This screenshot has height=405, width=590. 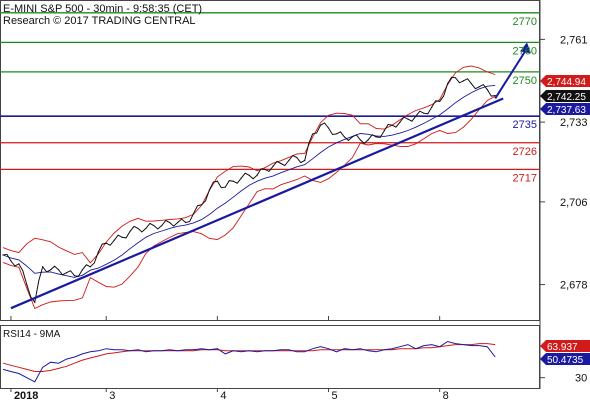 I want to click on price-box-label-3: 63.937, so click(x=562, y=347).